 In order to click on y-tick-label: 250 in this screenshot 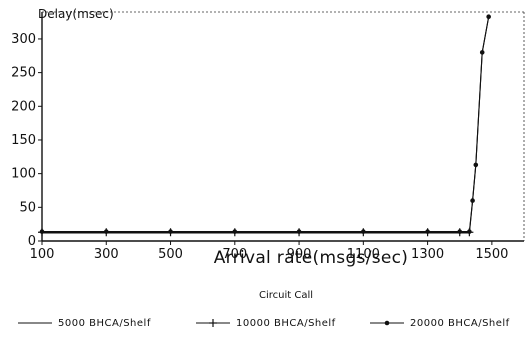, I will do `click(23, 73)`.